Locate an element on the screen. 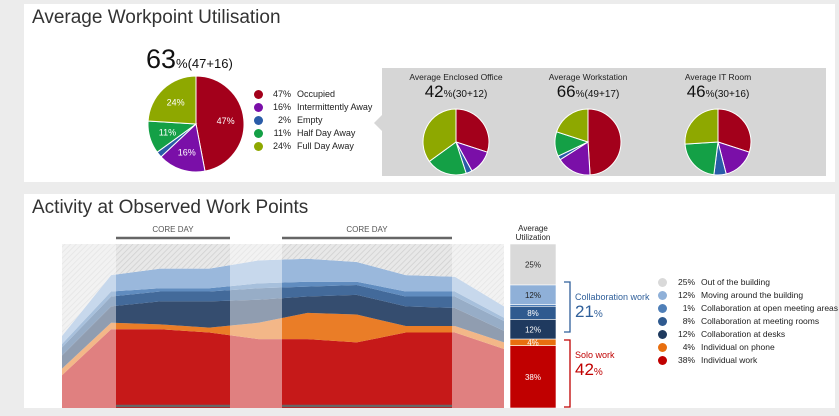 This screenshot has width=839, height=416. solo-value: 42% is located at coordinates (589, 370).